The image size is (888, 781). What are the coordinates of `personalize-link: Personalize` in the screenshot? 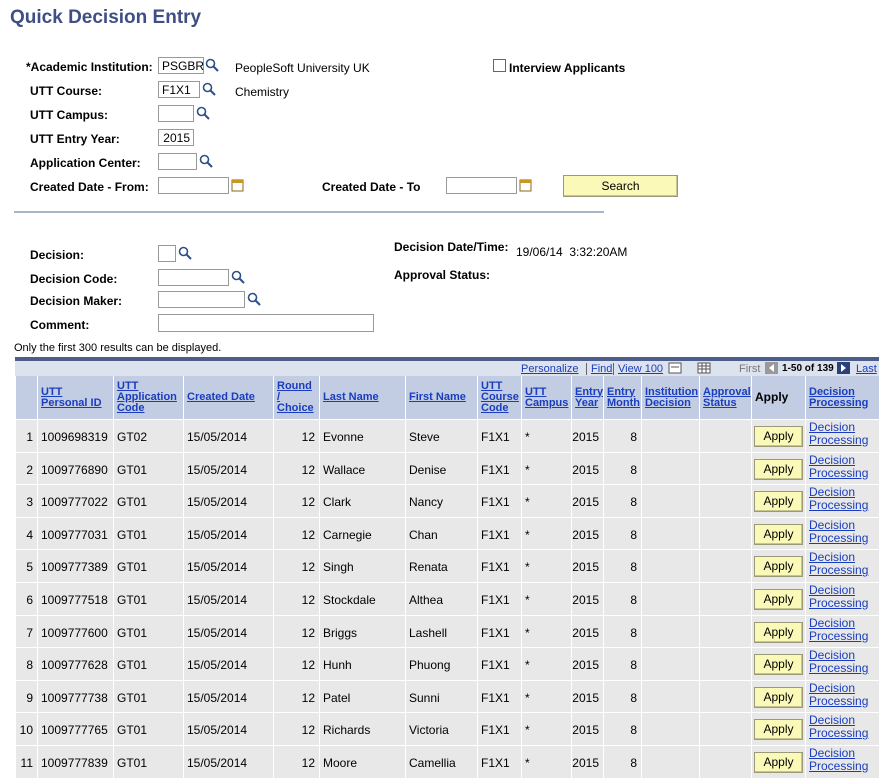 It's located at (550, 369).